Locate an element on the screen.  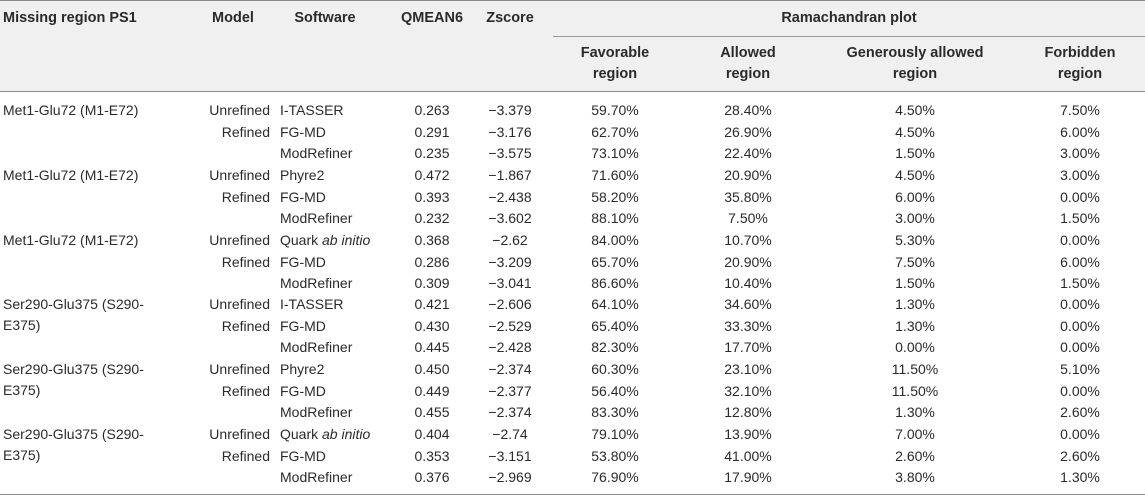
header-software: Software is located at coordinates (325, 18).